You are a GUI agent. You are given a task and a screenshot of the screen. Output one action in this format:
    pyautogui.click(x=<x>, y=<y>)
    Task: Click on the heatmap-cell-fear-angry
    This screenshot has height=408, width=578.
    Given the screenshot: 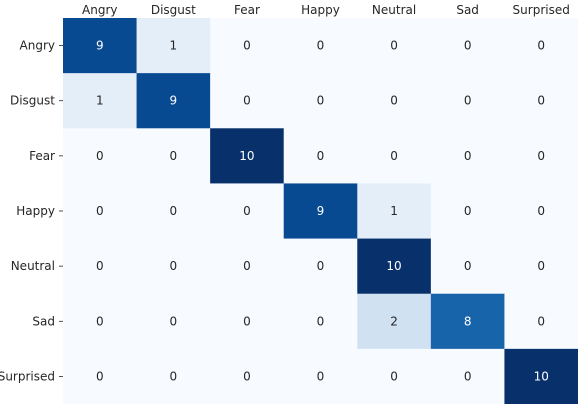 What is the action you would take?
    pyautogui.click(x=100, y=156)
    